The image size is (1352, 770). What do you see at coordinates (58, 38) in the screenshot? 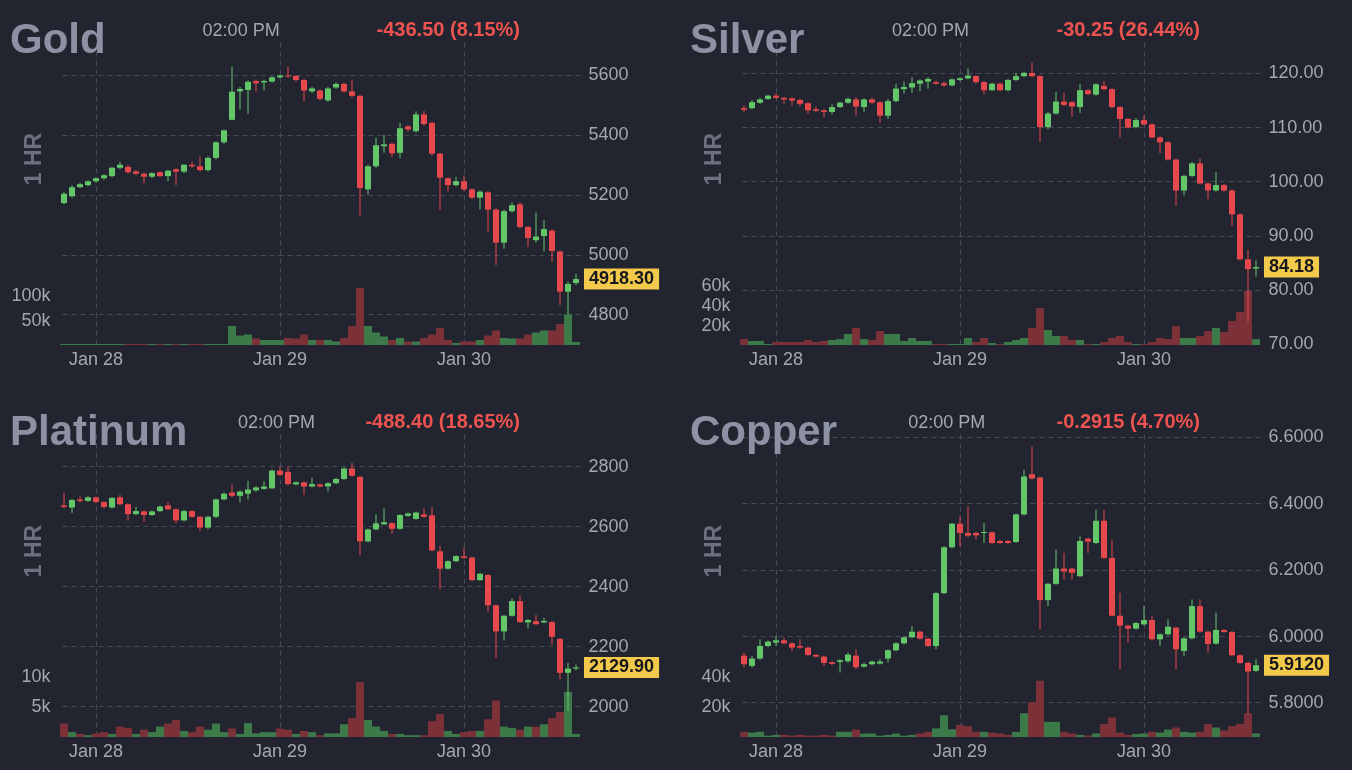
I see `chart-title: Gold` at bounding box center [58, 38].